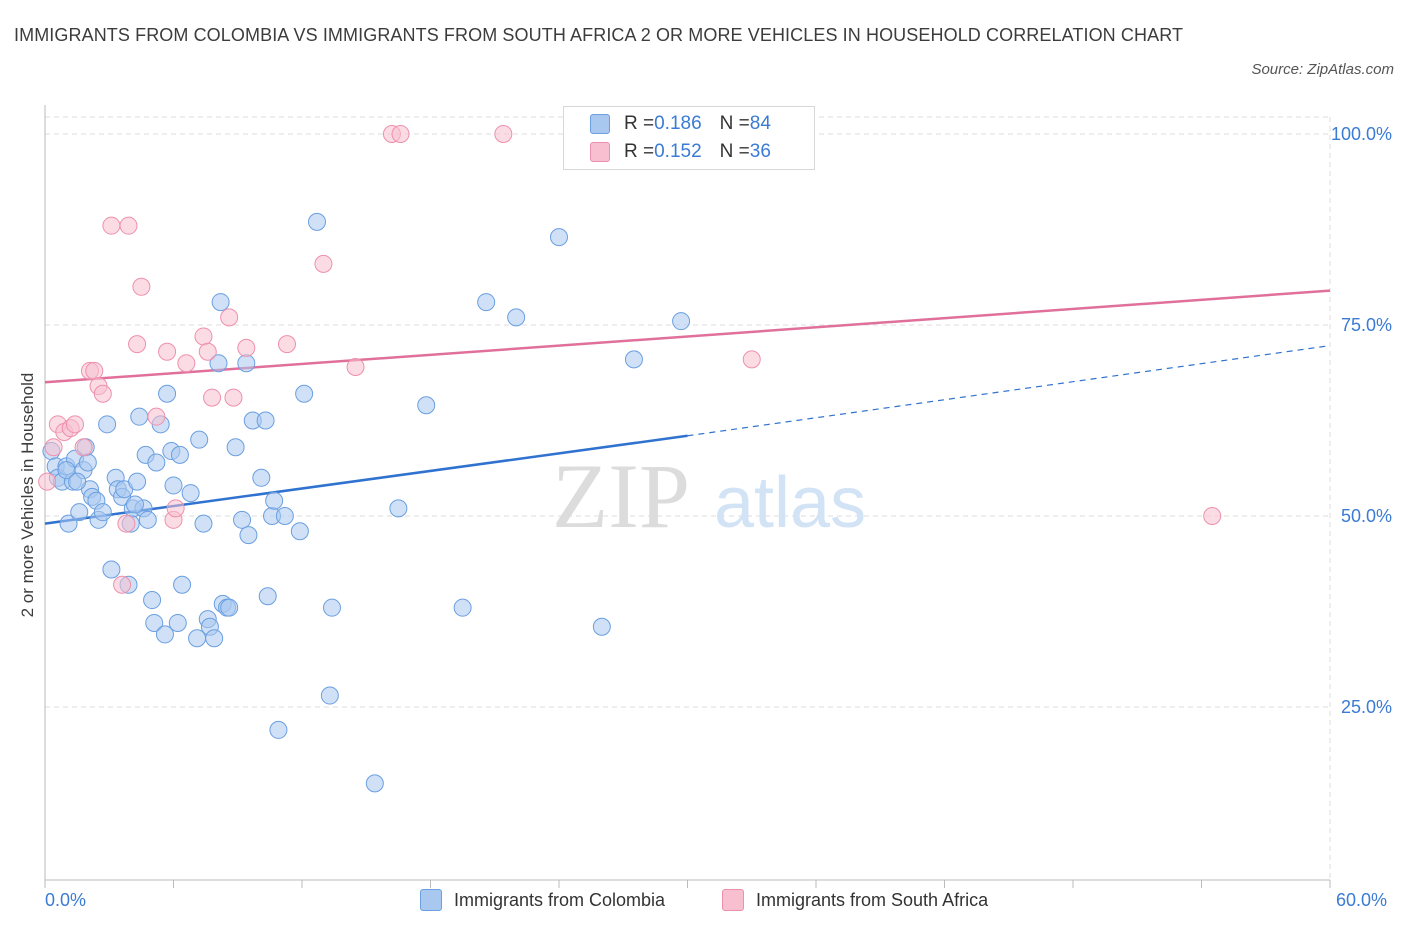 The image size is (1406, 930). I want to click on y-tick-label: 75.0%, so click(1366, 325).